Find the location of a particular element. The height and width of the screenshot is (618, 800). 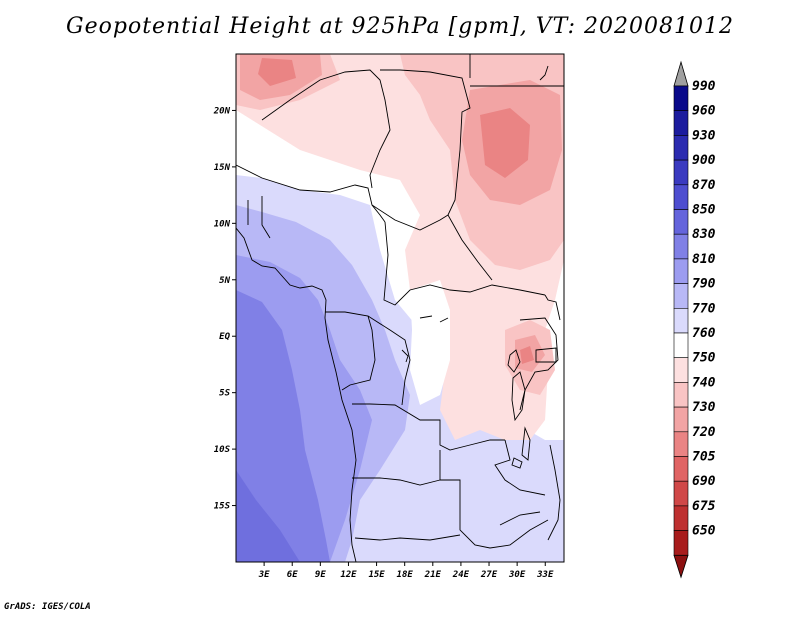

longitude-axis: 3E 6E 9E 12E 15E 18E 21E 24E 27E 30E 33E is located at coordinates (406, 571).